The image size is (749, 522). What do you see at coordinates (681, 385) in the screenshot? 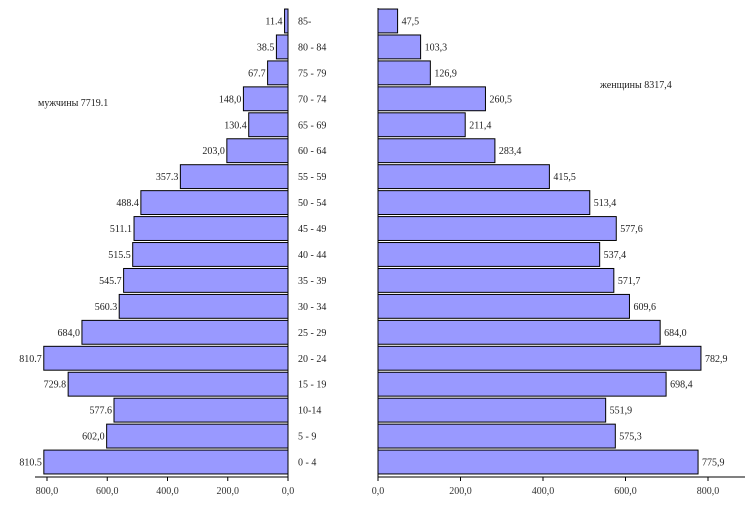
I see `female-value-label: 698,4` at bounding box center [681, 385].